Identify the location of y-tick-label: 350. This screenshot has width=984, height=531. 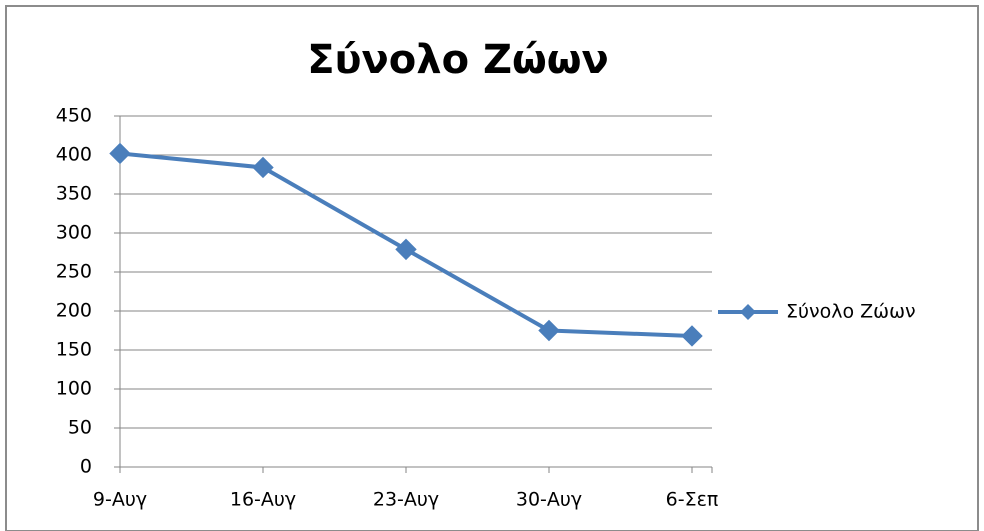
(74, 194).